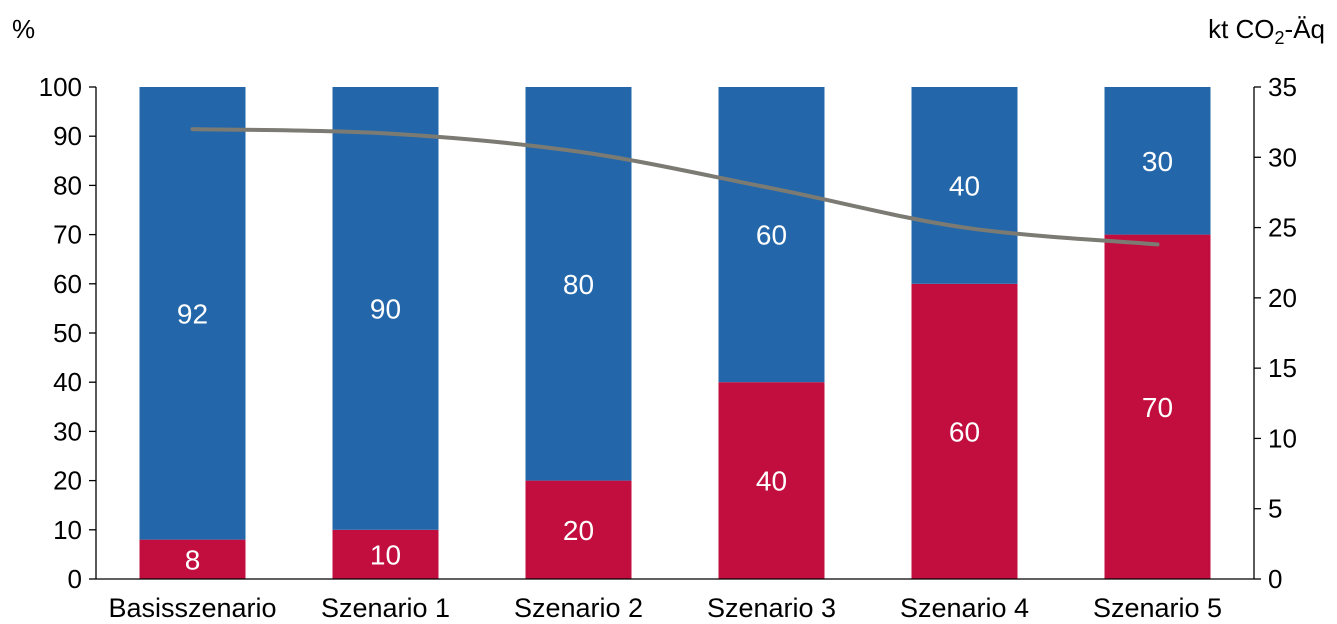 The image size is (1337, 624). What do you see at coordinates (192, 608) in the screenshot?
I see `category-label: Basisszenario` at bounding box center [192, 608].